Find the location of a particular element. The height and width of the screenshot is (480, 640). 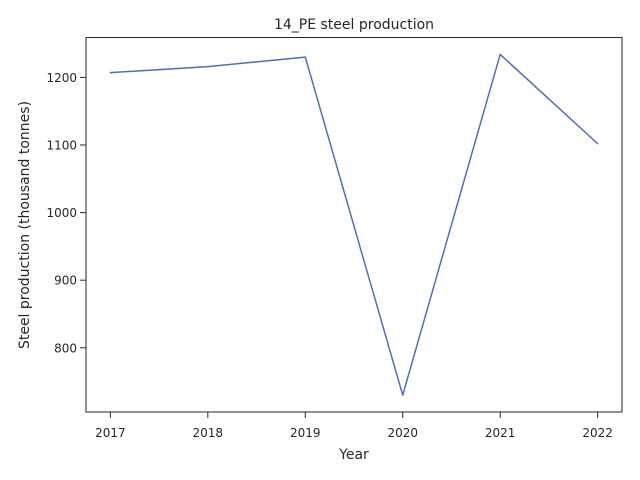

y-tick-label: 1200 is located at coordinates (61, 78).